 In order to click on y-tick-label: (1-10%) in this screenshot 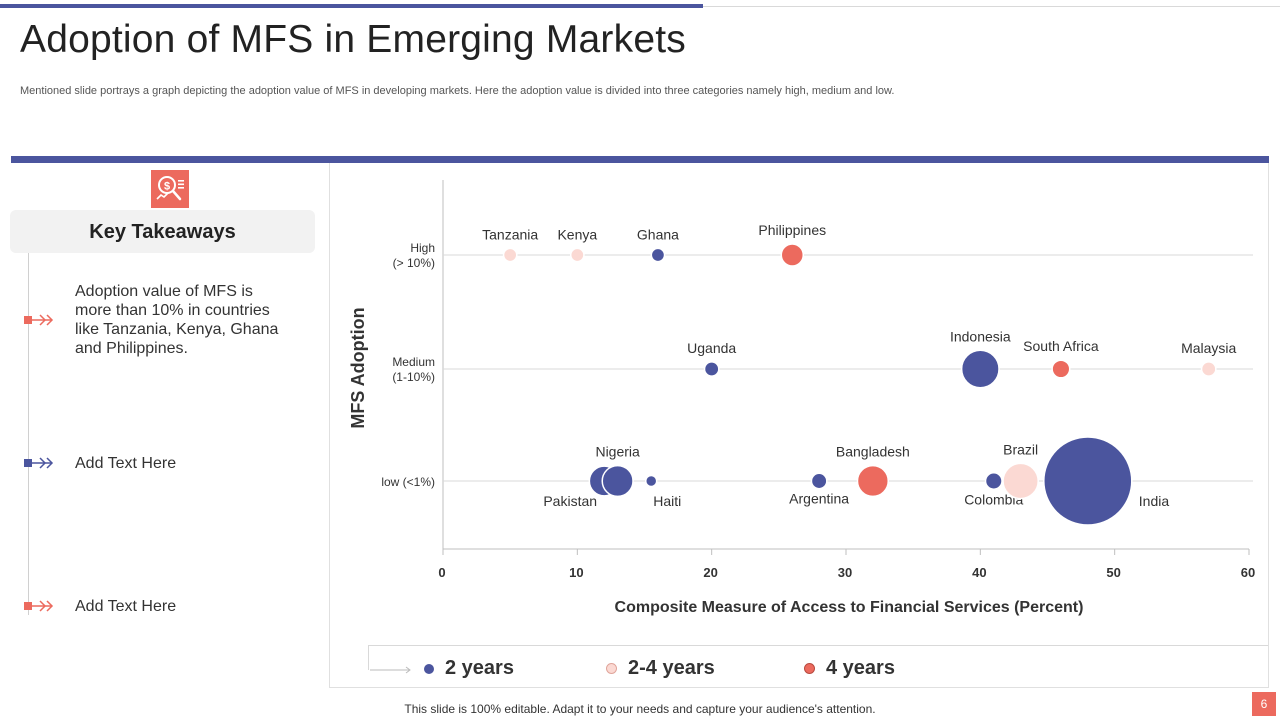, I will do `click(413, 377)`.